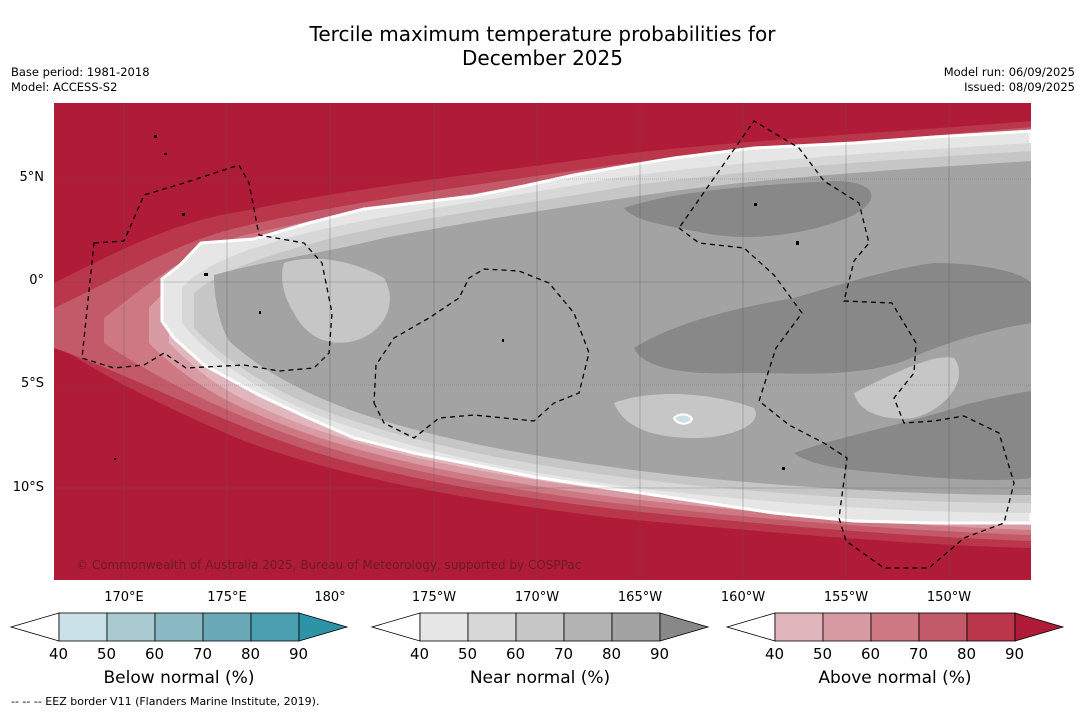  I want to click on below-normal-40-patch, so click(683, 419).